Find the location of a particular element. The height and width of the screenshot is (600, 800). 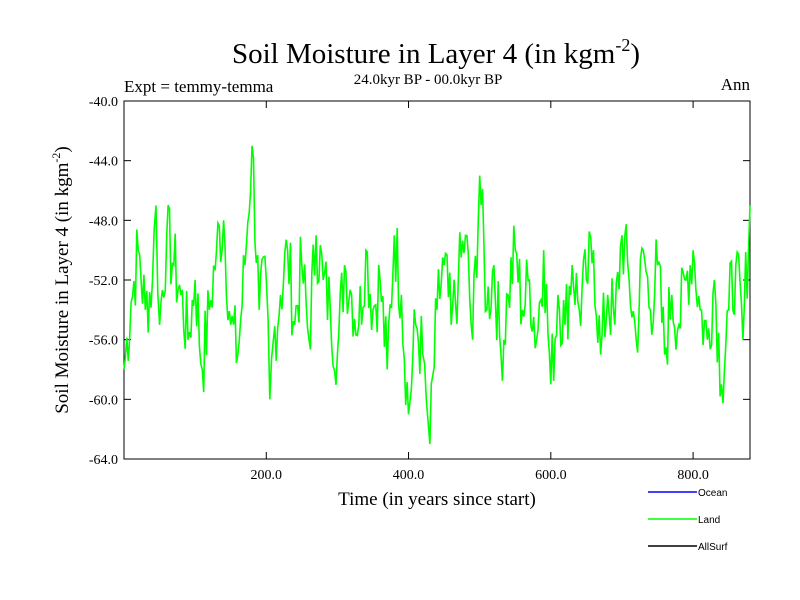

y-axis-label: Soil Moisture in Layer 4 (in kgm-2) is located at coordinates (61, 280).